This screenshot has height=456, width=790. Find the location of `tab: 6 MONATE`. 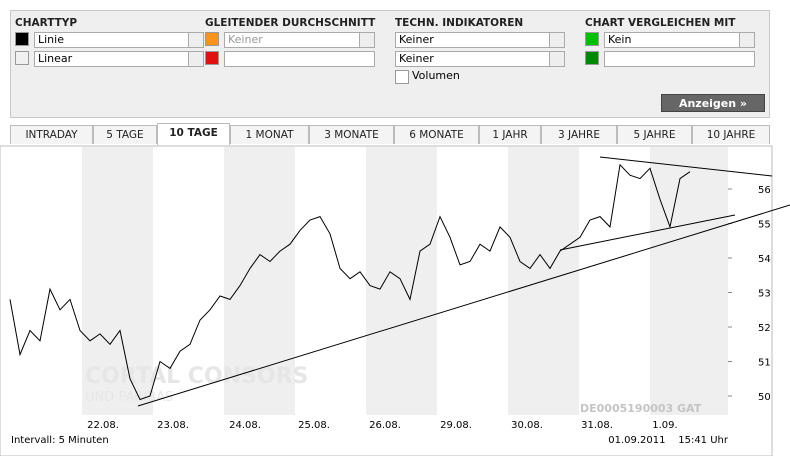

tab: 6 MONATE is located at coordinates (436, 134).